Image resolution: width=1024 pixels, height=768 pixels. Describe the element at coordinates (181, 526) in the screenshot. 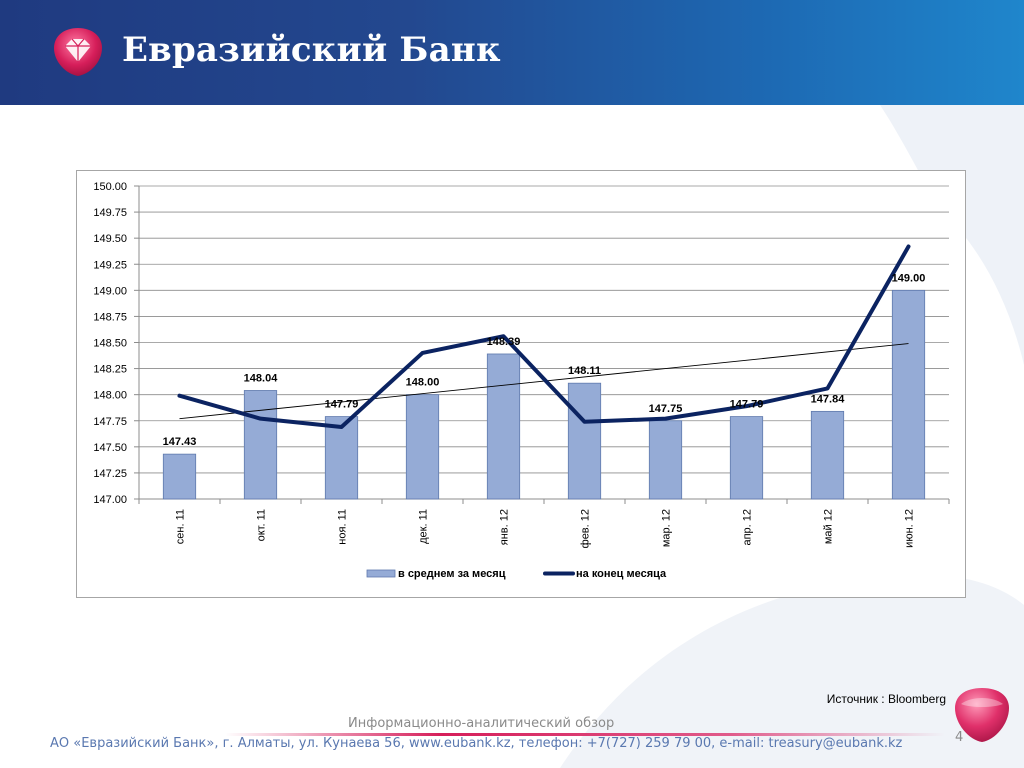

I see `x-tick-label: сен. 11` at that location.